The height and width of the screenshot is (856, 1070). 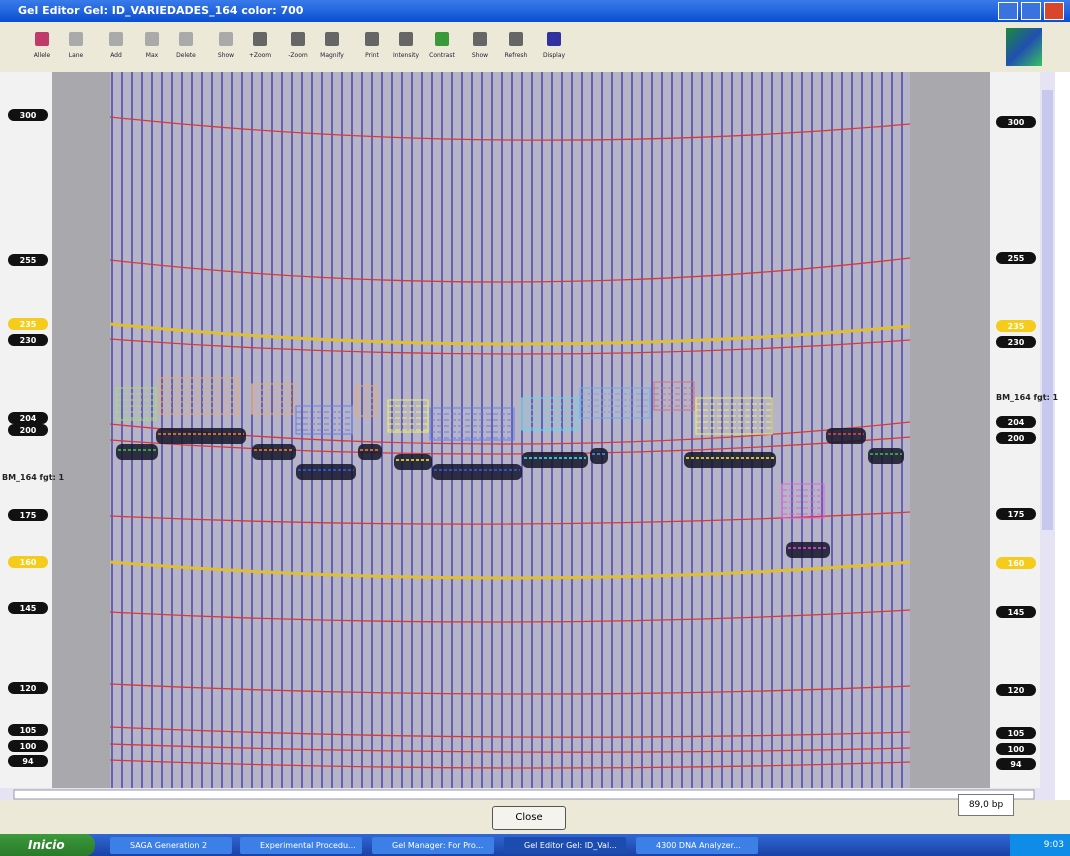 What do you see at coordinates (28, 340) in the screenshot?
I see `size-label: 230` at bounding box center [28, 340].